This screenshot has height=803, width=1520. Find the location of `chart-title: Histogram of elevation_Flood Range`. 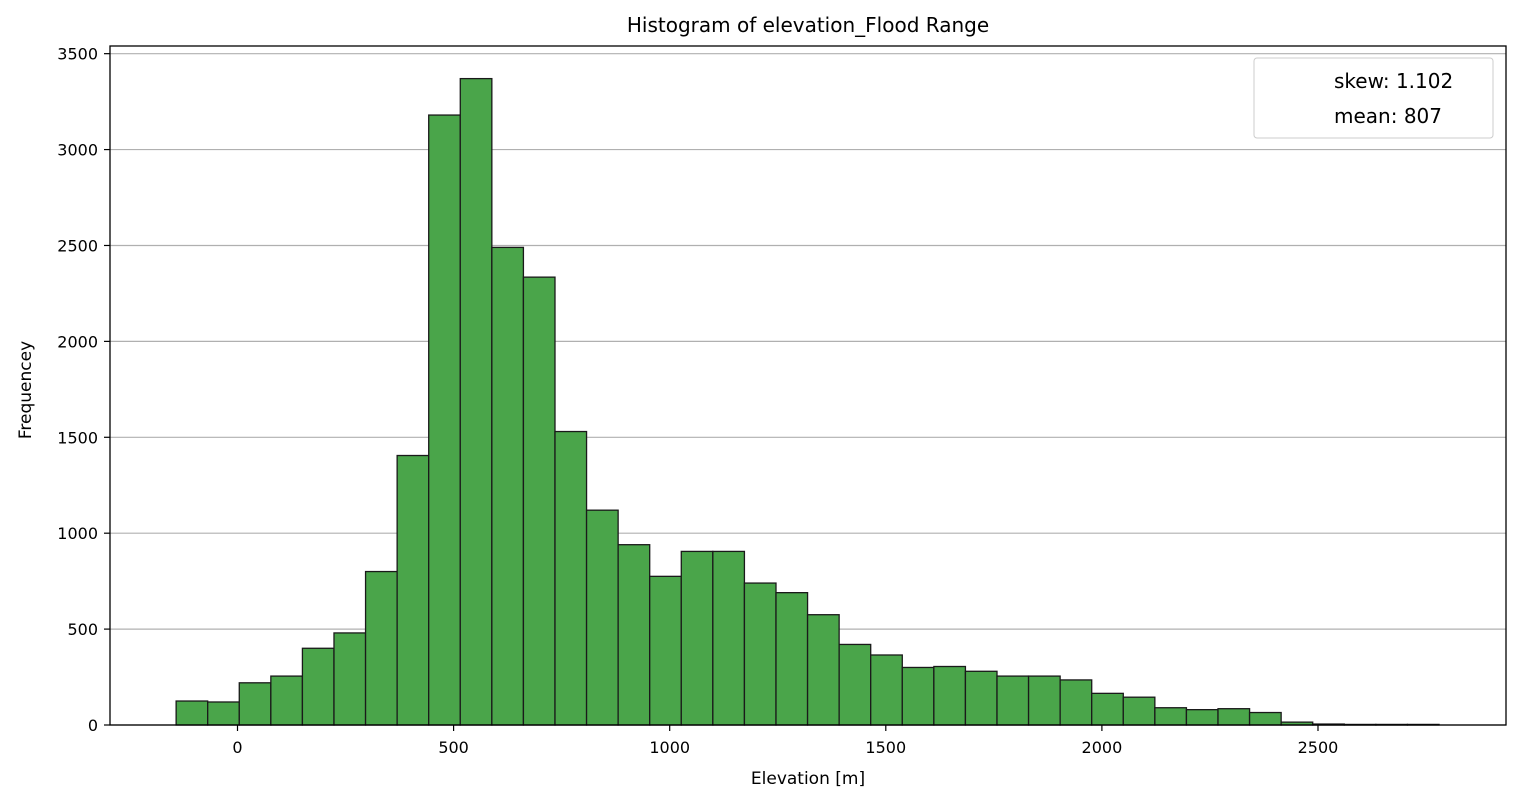

chart-title: Histogram of elevation_Flood Range is located at coordinates (808, 25).